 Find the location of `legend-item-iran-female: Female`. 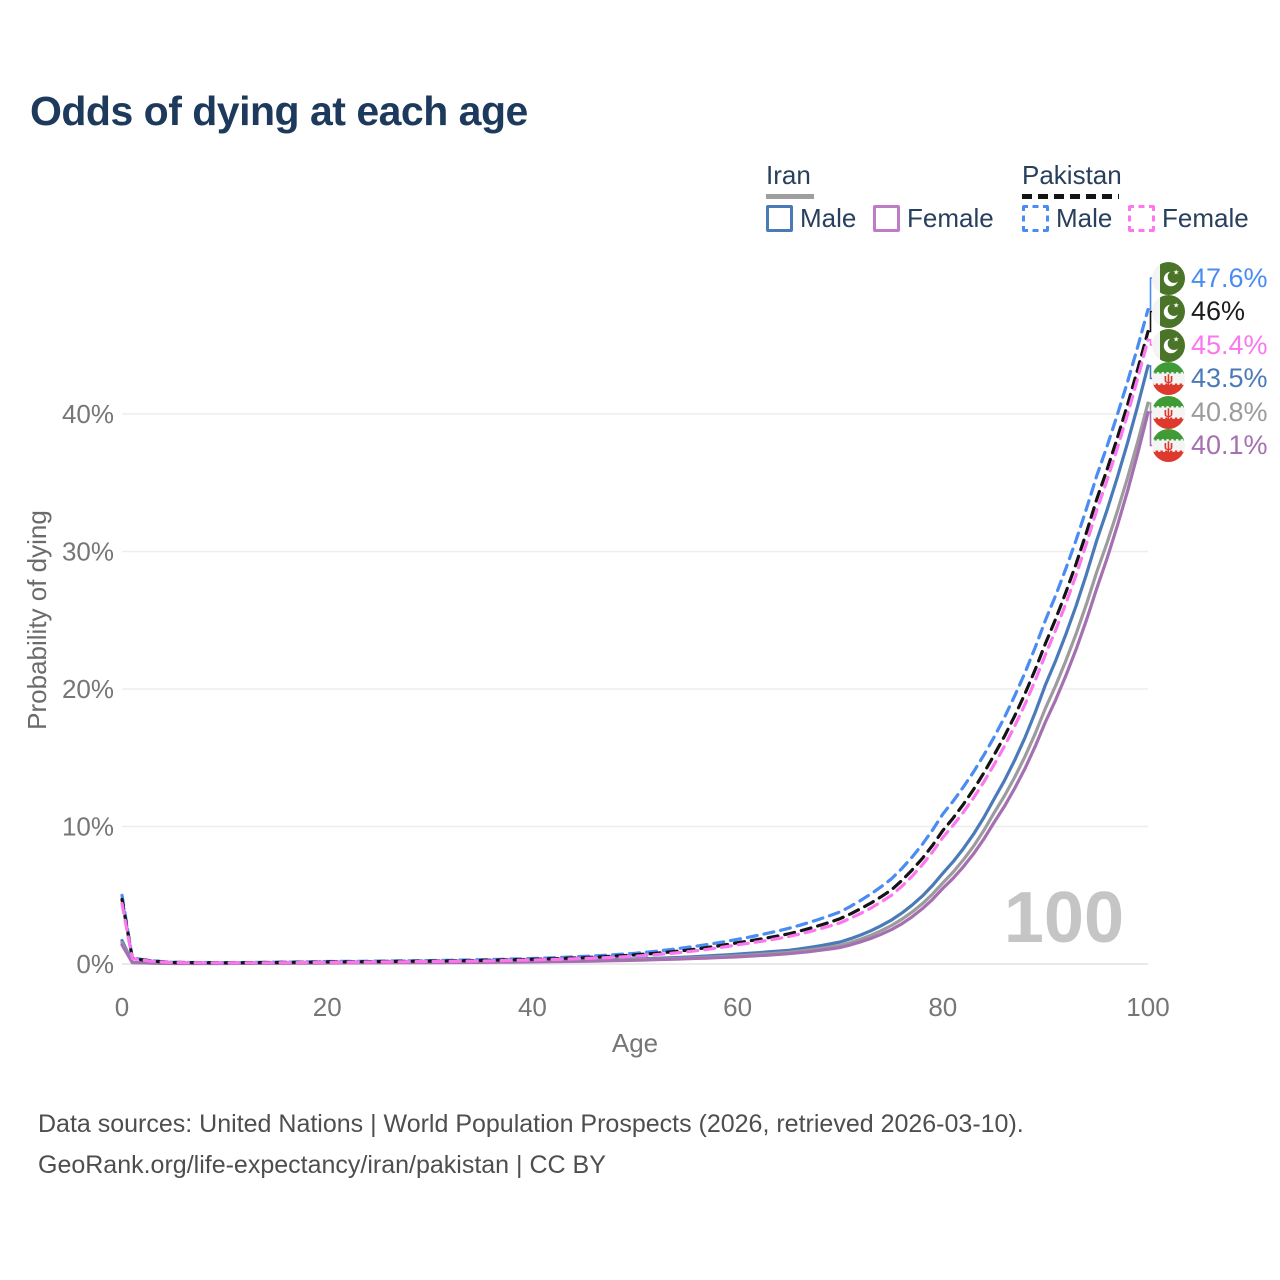

legend-item-iran-female: Female is located at coordinates (933, 218).